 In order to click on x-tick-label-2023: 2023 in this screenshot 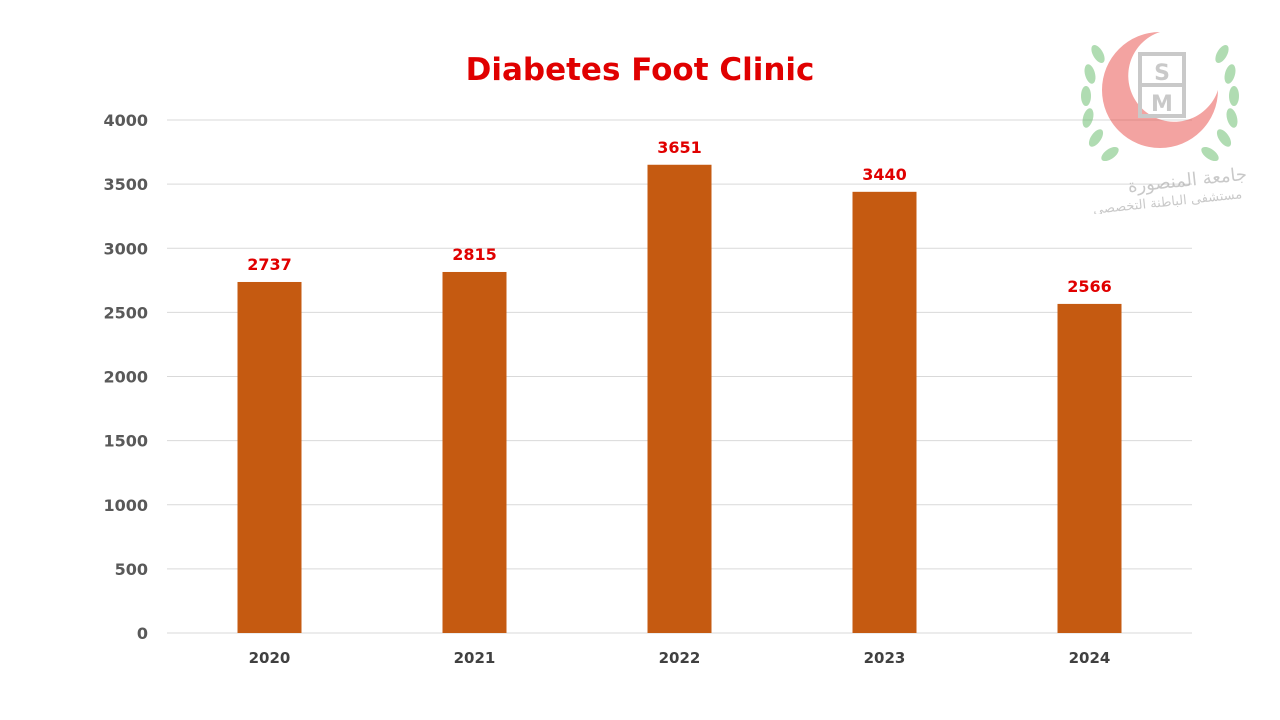, I will do `click(885, 658)`.